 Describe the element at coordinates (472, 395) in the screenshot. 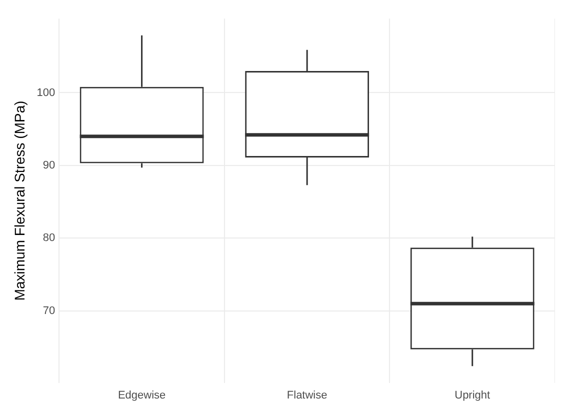

I see `x-tick-label: Upright` at that location.